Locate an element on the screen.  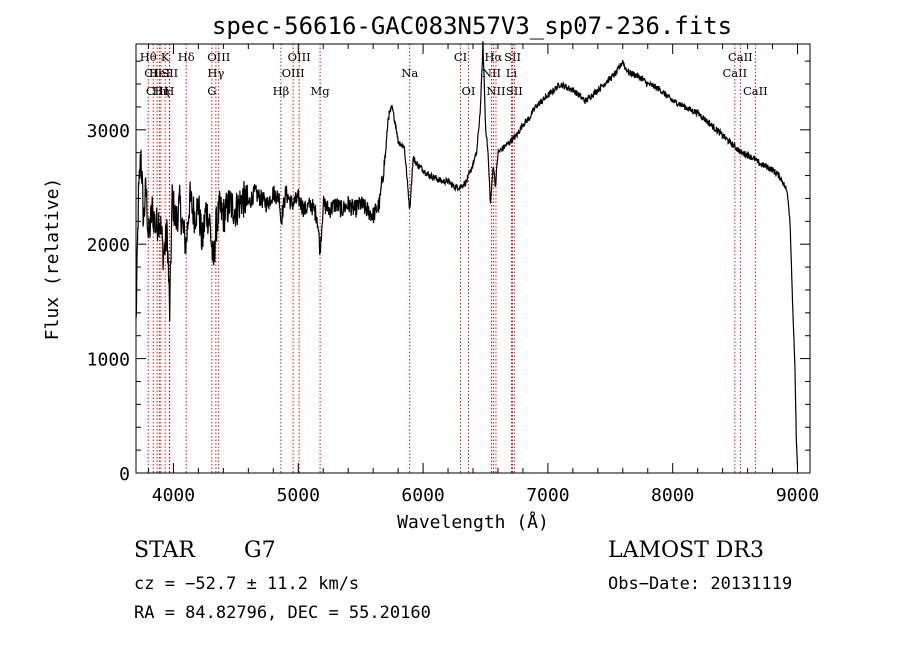
marker-label-20: Hα is located at coordinates (493, 57).